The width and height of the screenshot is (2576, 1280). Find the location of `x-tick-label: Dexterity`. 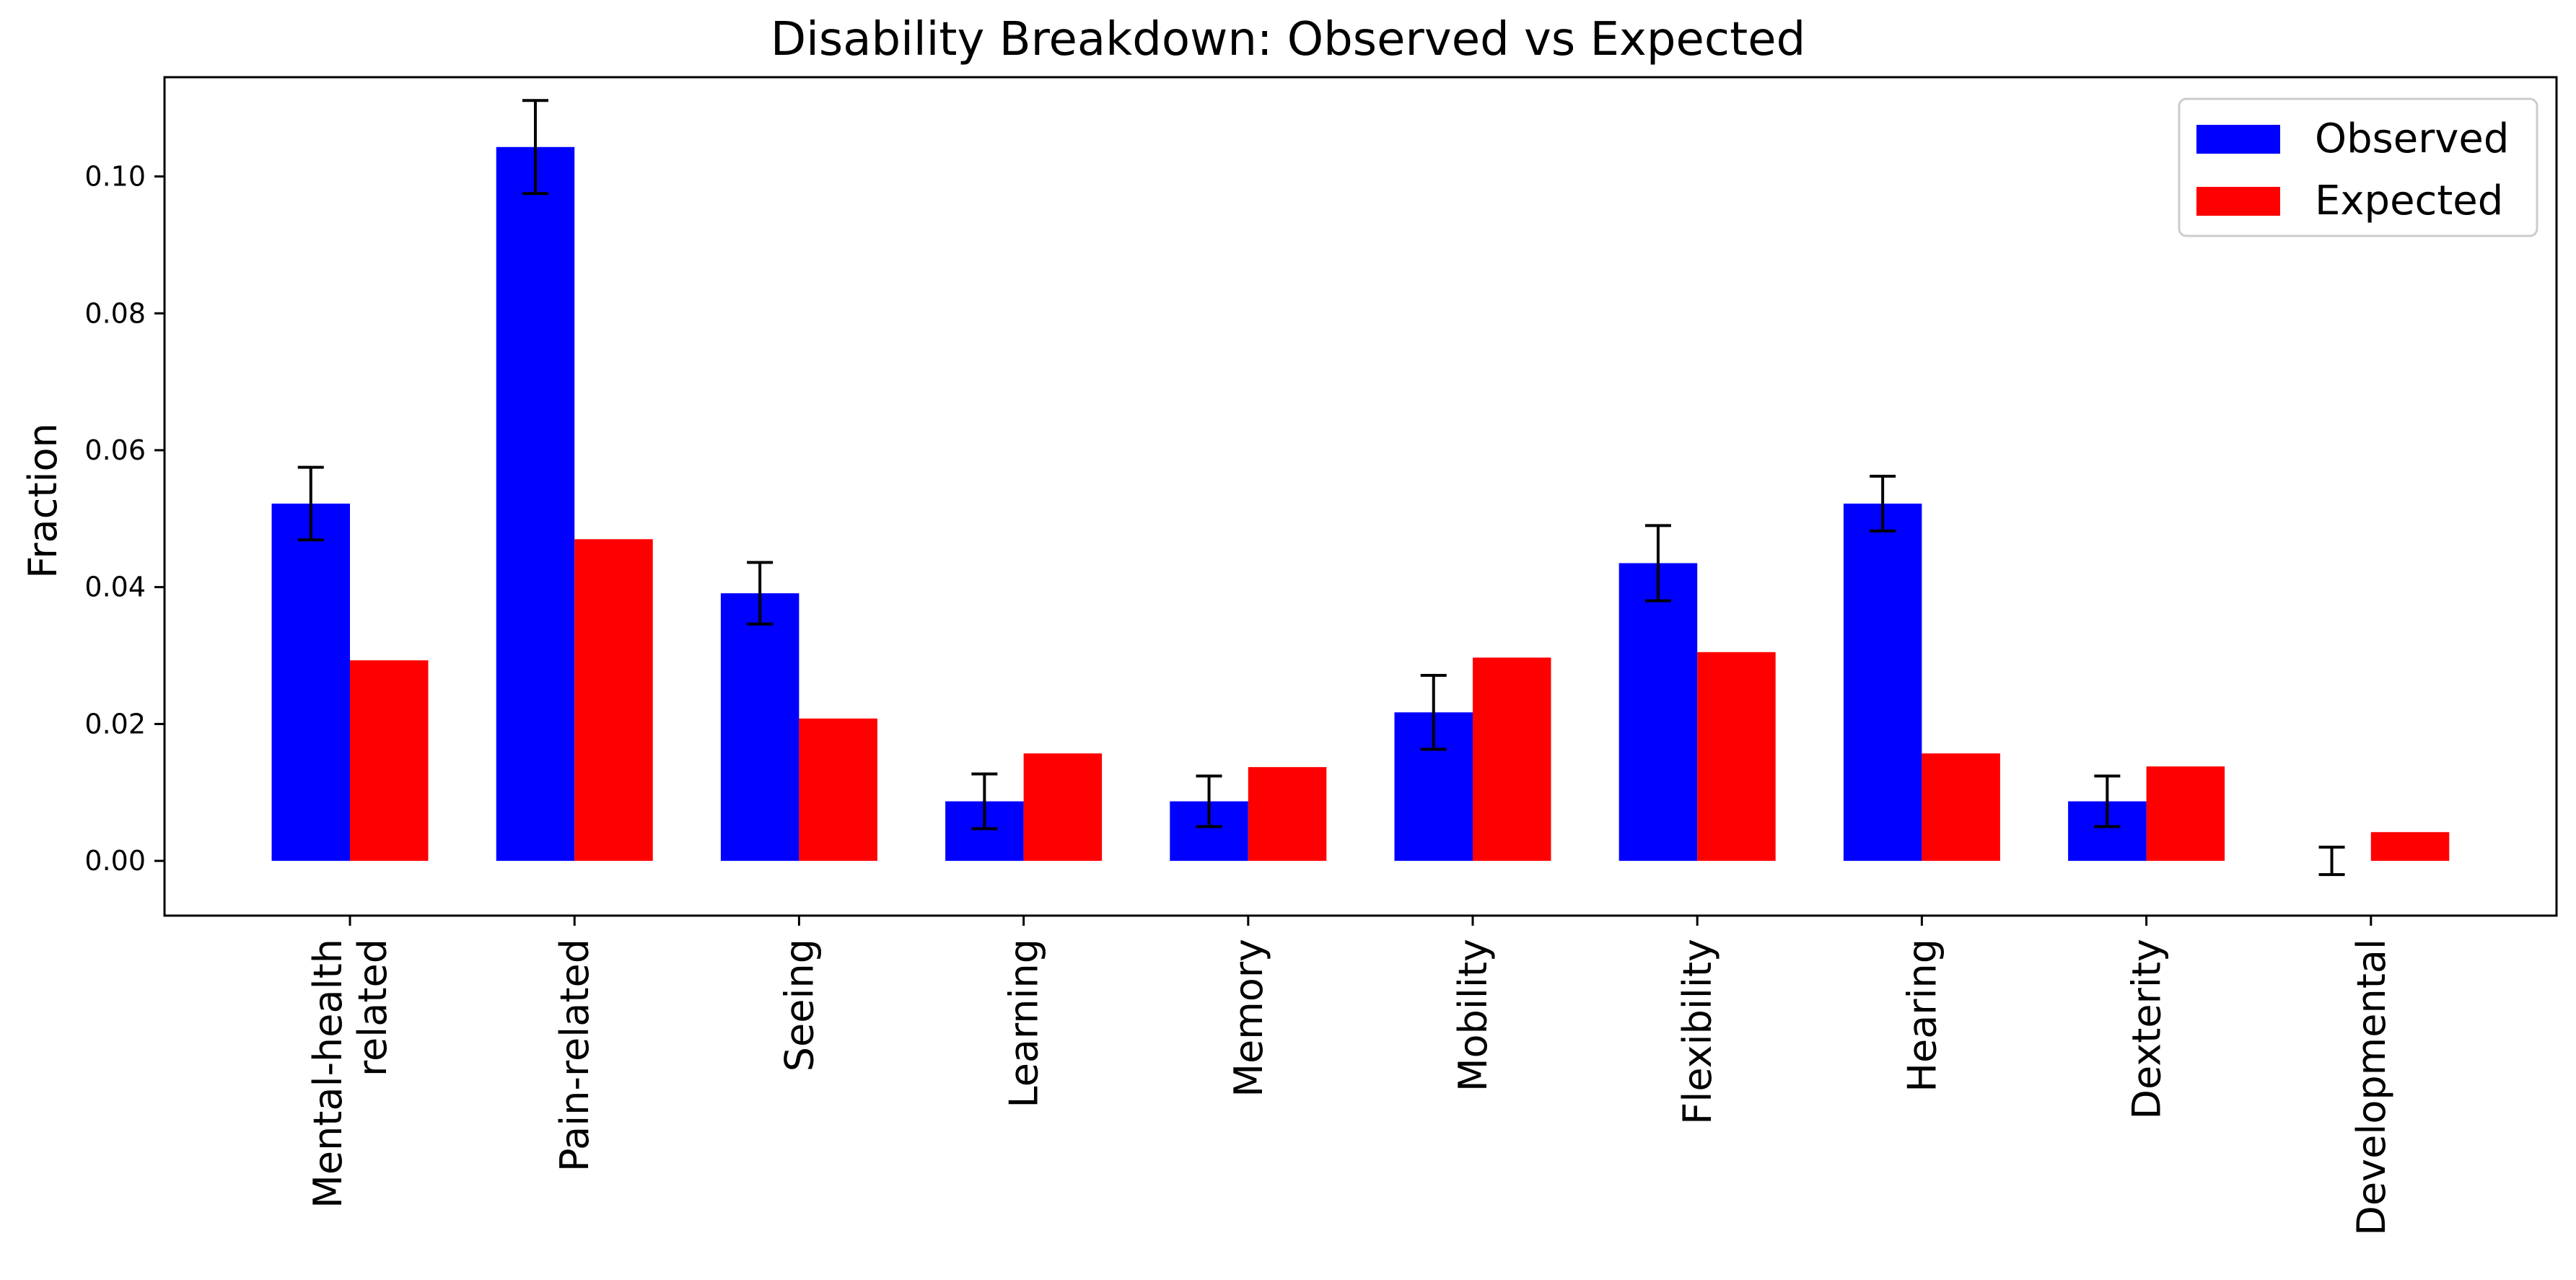

x-tick-label: Dexterity is located at coordinates (2147, 1029).